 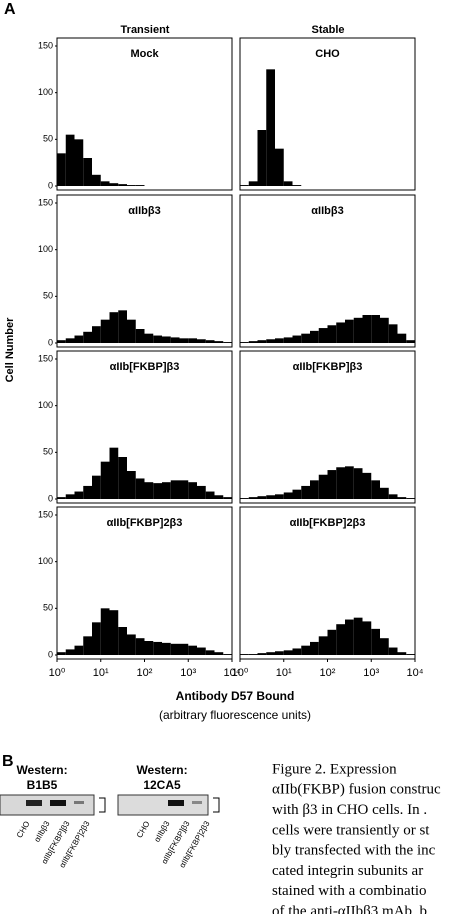 What do you see at coordinates (10, 9) in the screenshot?
I see `panel-label: A` at bounding box center [10, 9].